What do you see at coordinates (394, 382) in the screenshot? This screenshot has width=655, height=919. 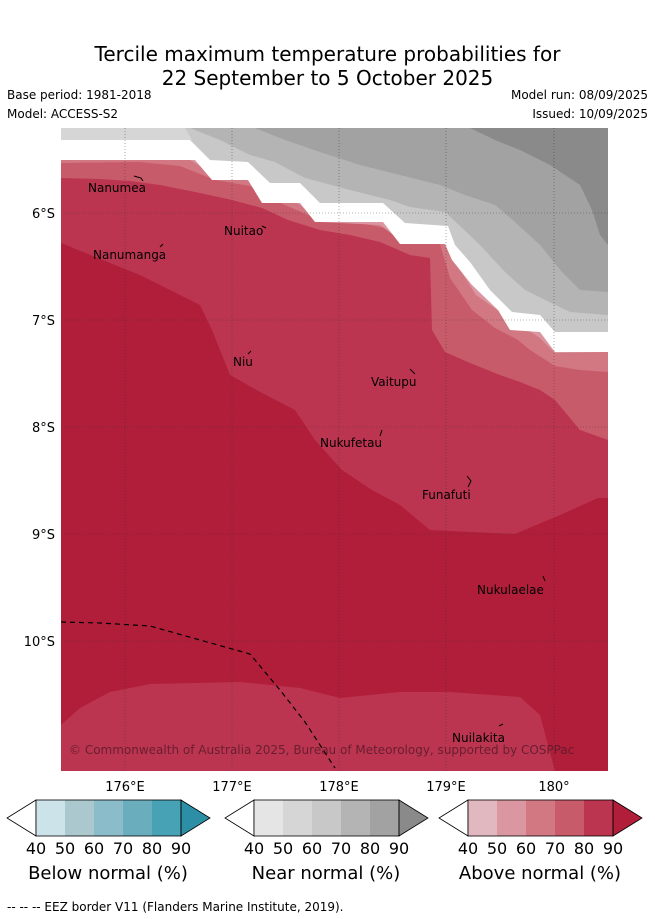 I see `place-label-vaitupu: Vaitupu` at bounding box center [394, 382].